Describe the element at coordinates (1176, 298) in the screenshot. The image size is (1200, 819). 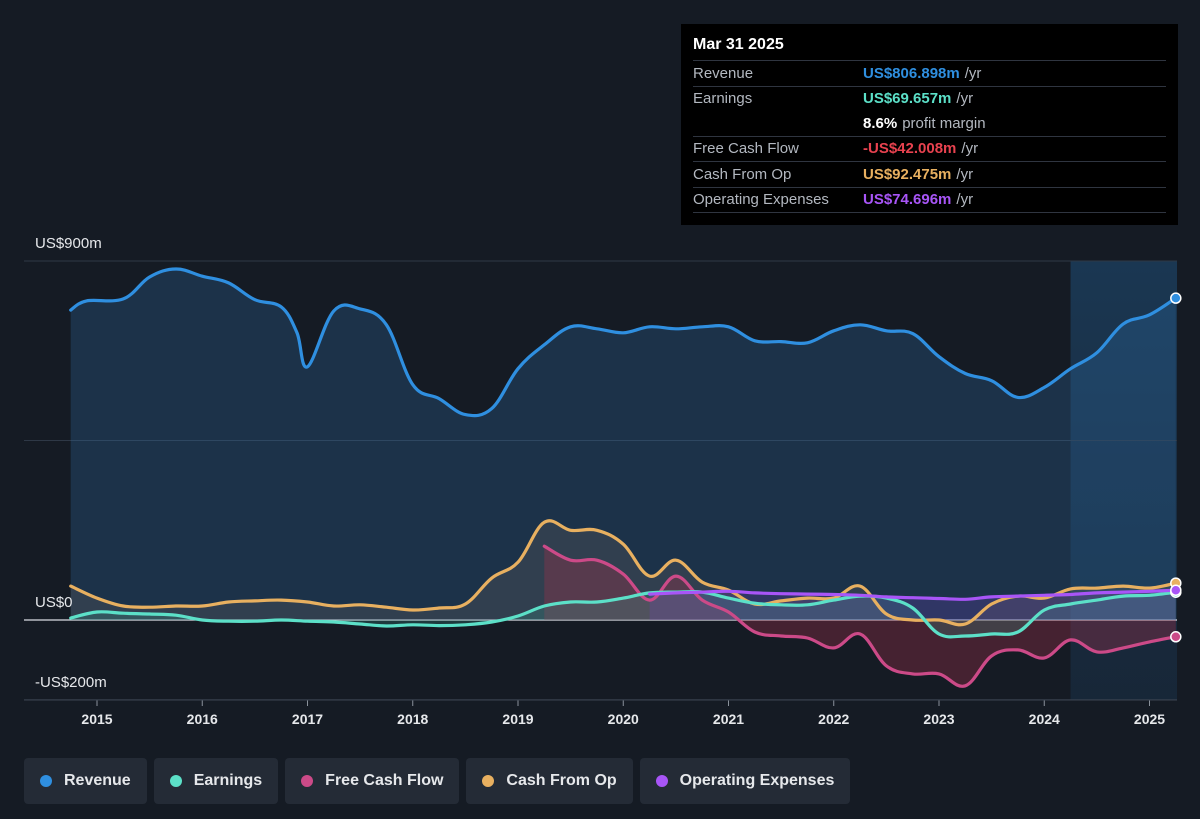
I see `series-end-point-revenue` at that location.